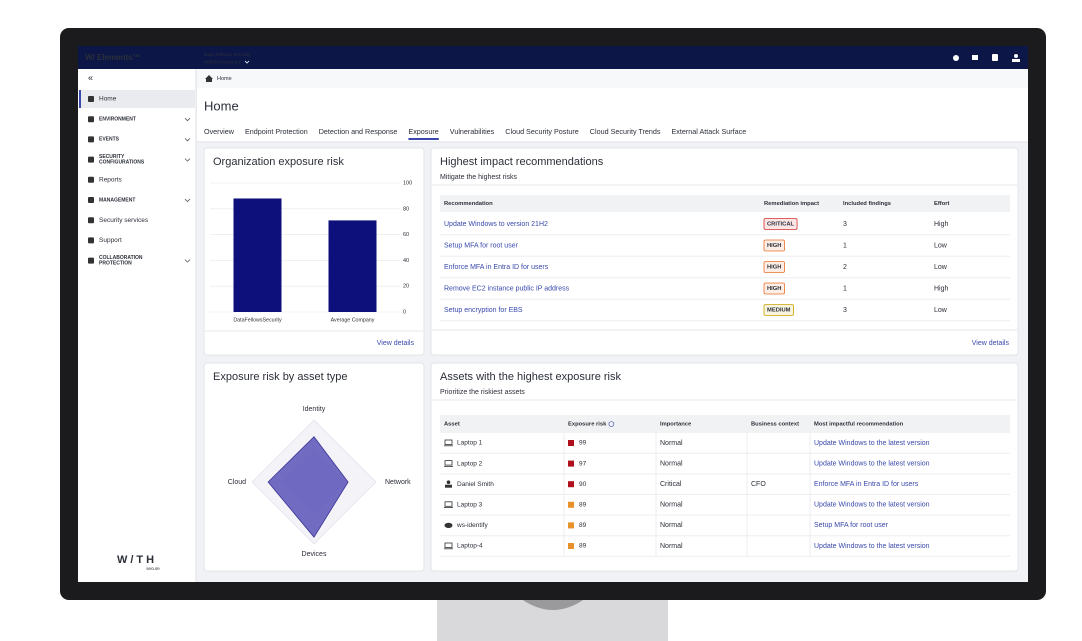 The height and width of the screenshot is (641, 1082). Describe the element at coordinates (774, 246) in the screenshot. I see `impact-badge: HIGH` at that location.